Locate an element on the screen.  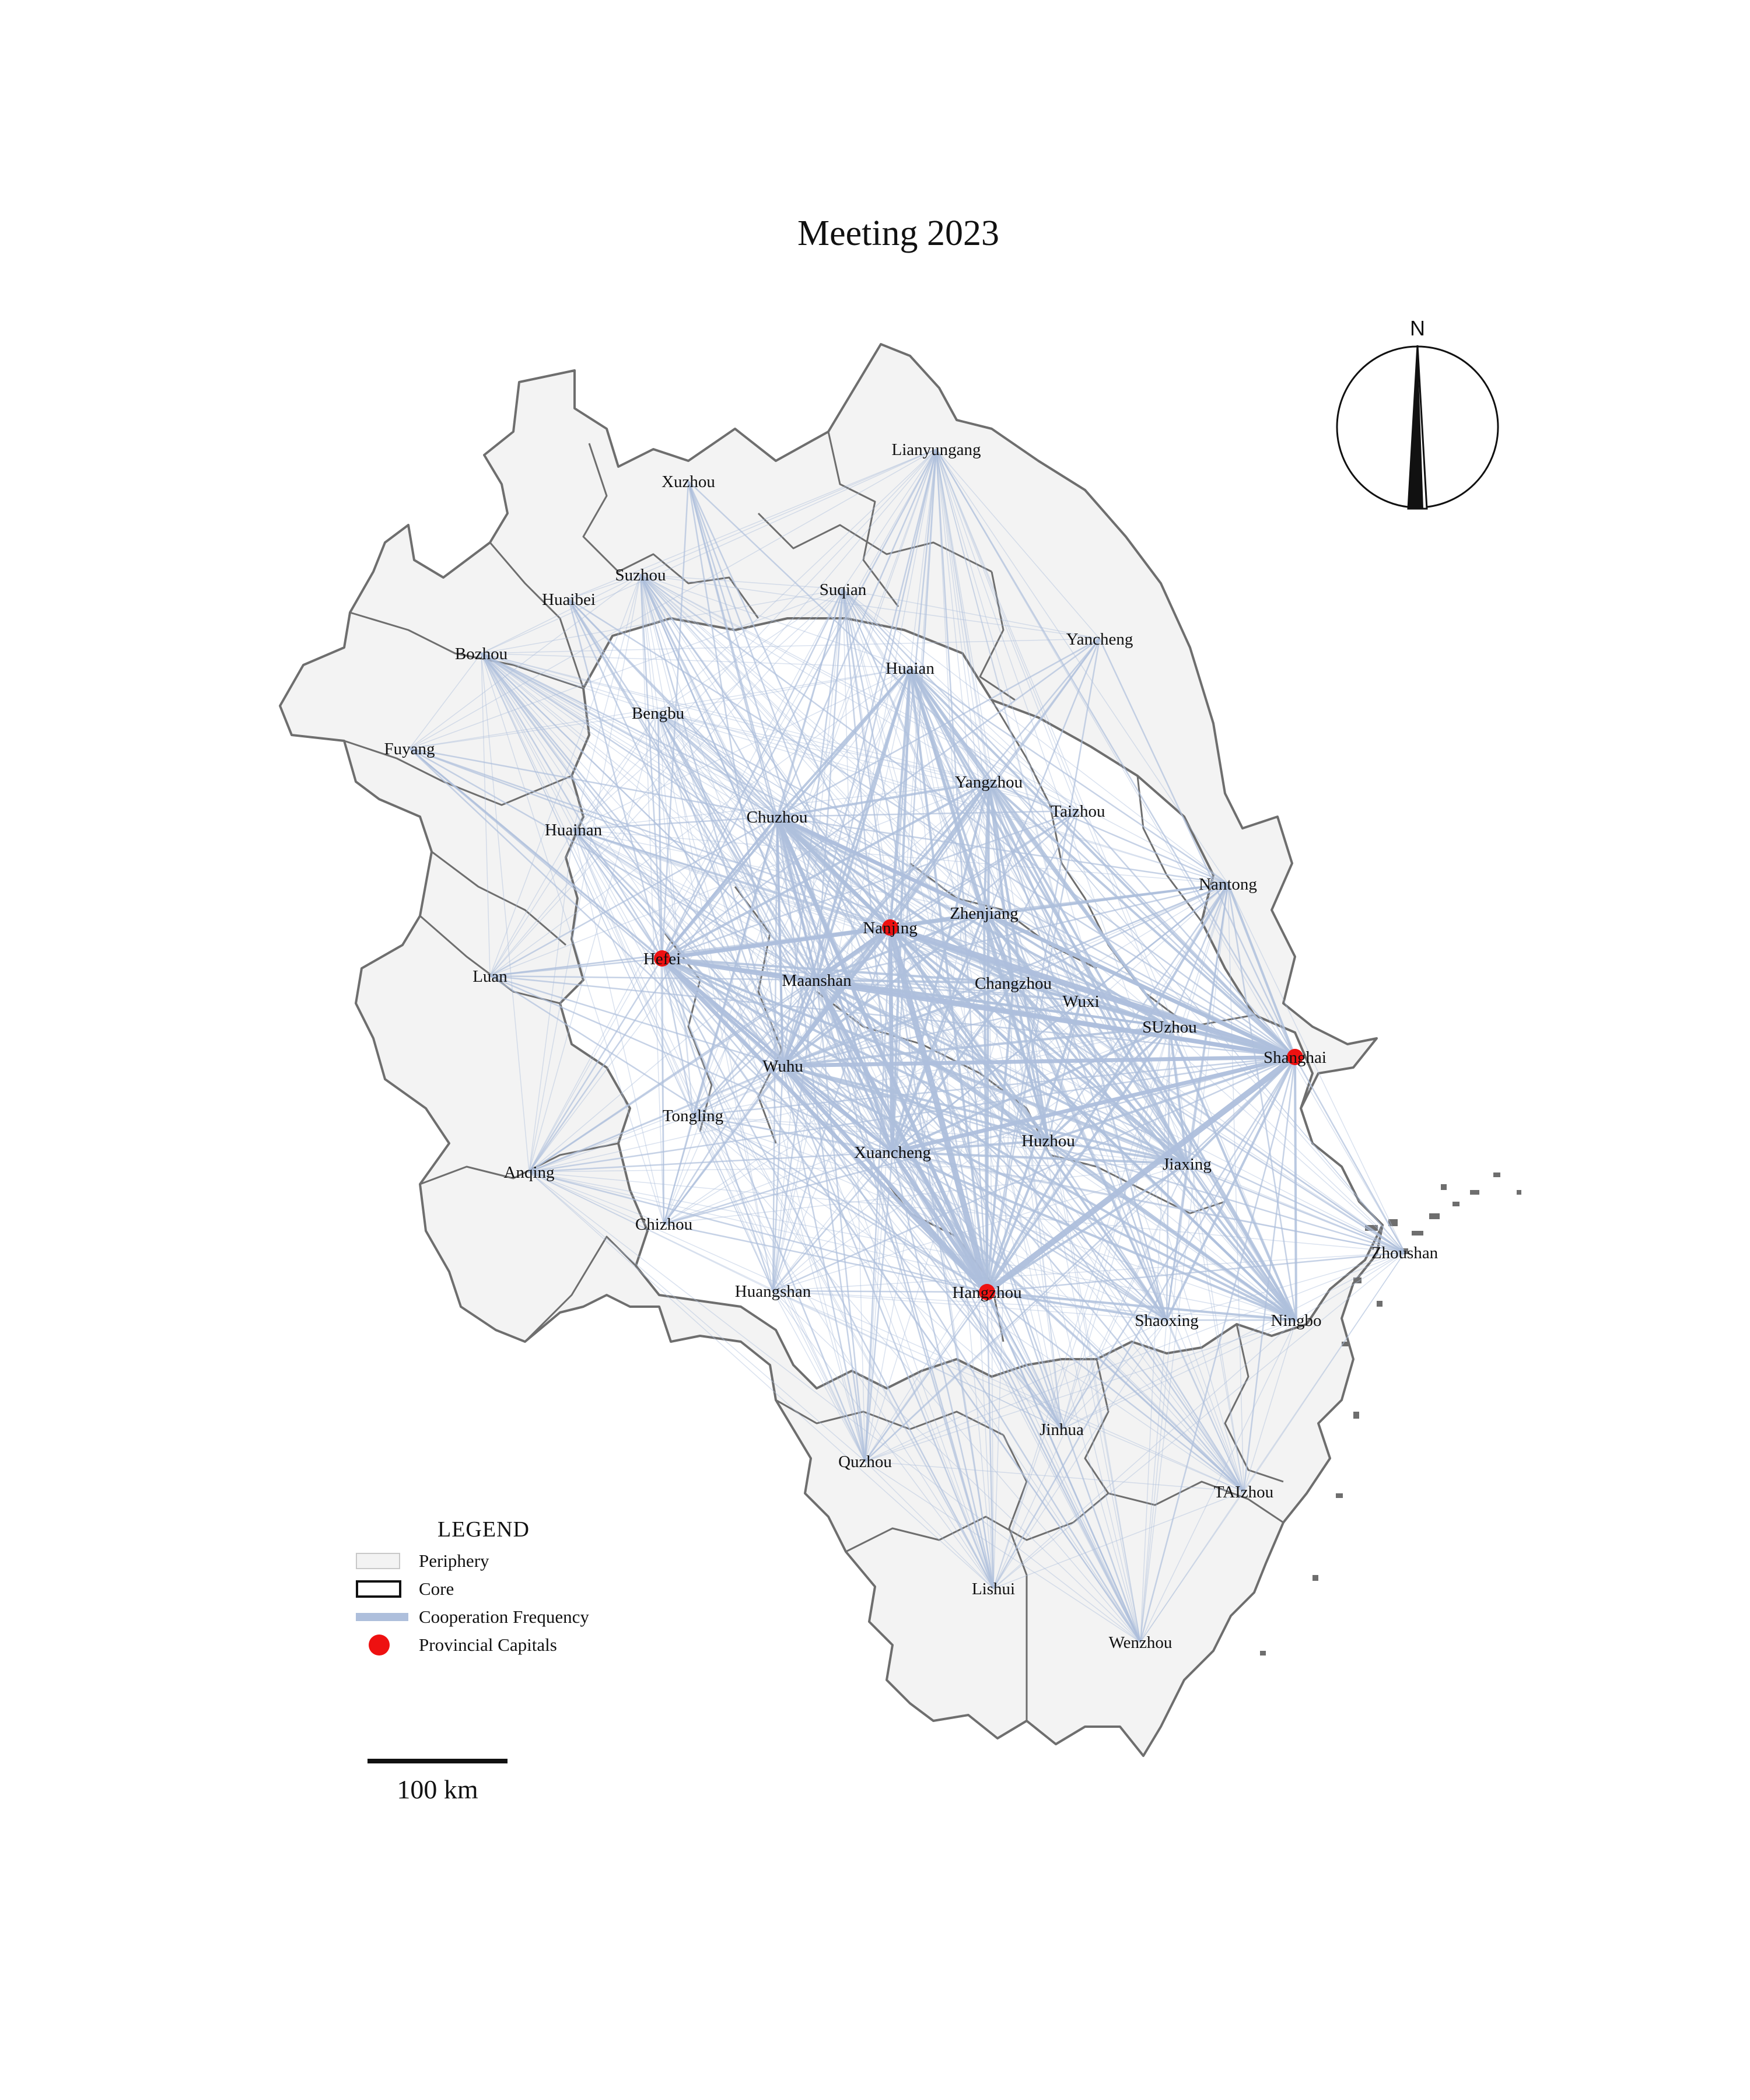
city-label-wuxi: Wuxi is located at coordinates (1080, 1001).